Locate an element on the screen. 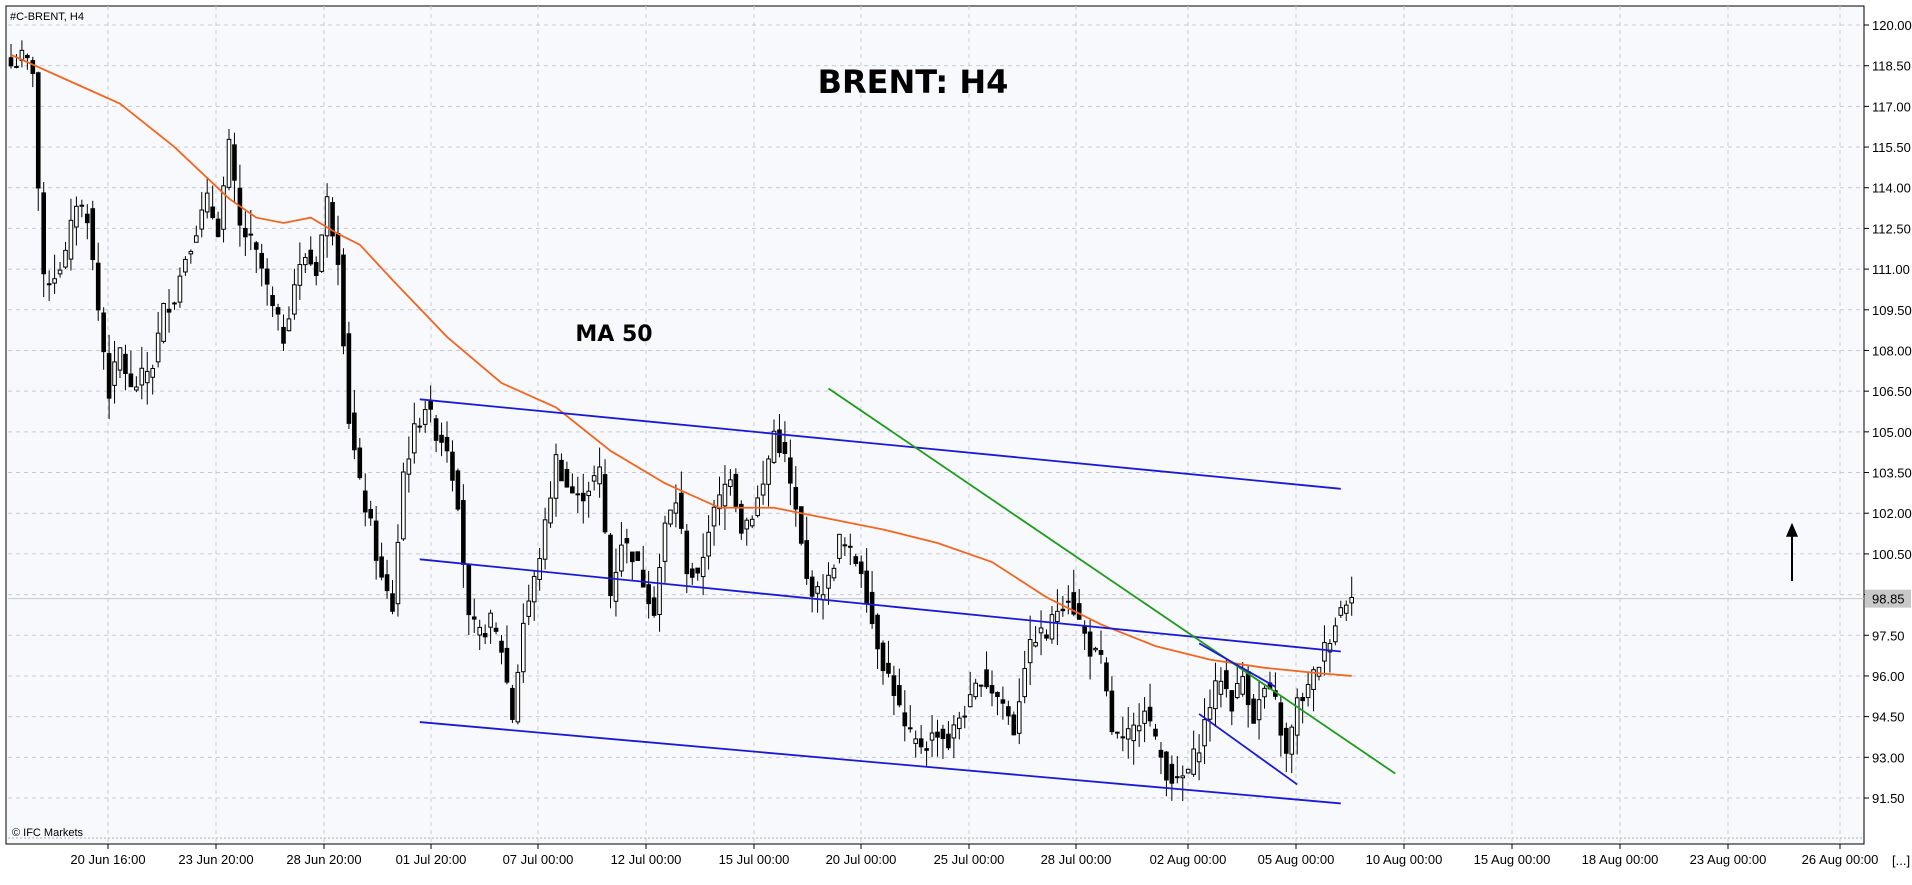 The image size is (1912, 885). downtrend-line is located at coordinates (1111, 581).